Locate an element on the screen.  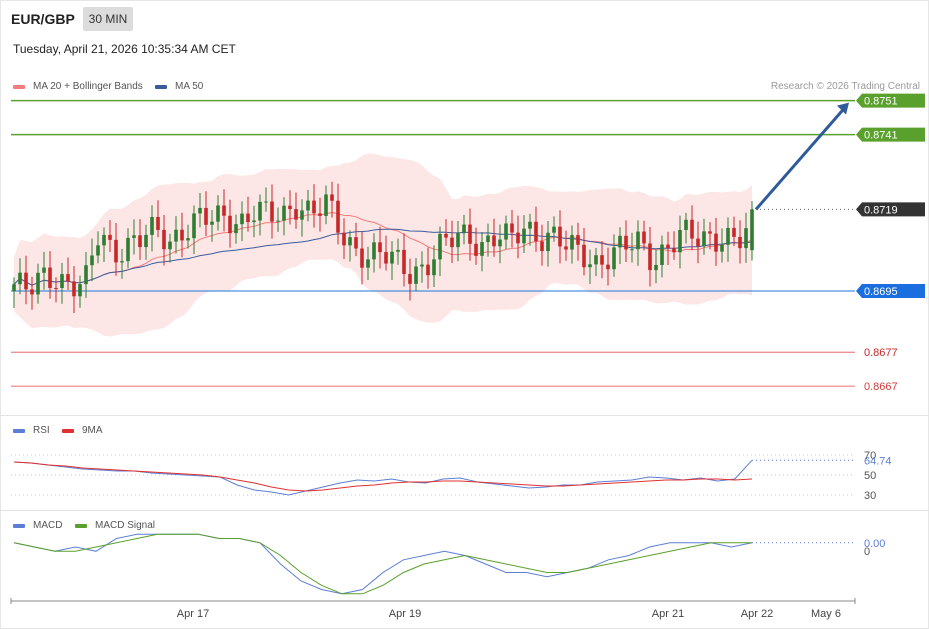
legend-macd-label: MACD is located at coordinates (48, 525).